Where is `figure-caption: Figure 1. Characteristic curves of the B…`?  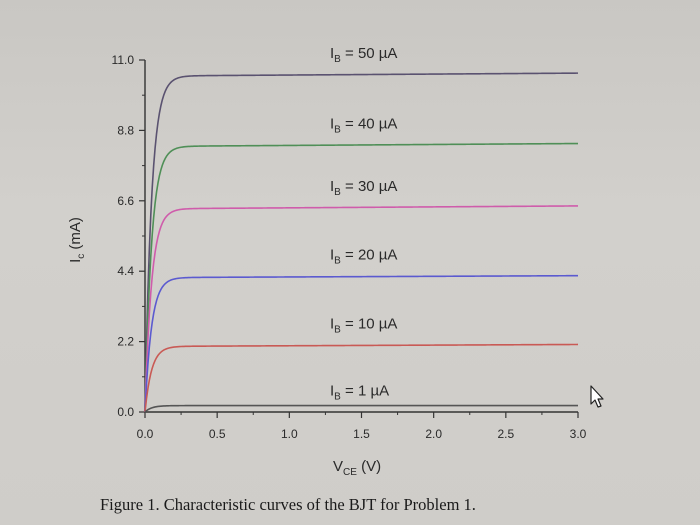
figure-caption: Figure 1. Characteristic curves of the B… is located at coordinates (288, 504).